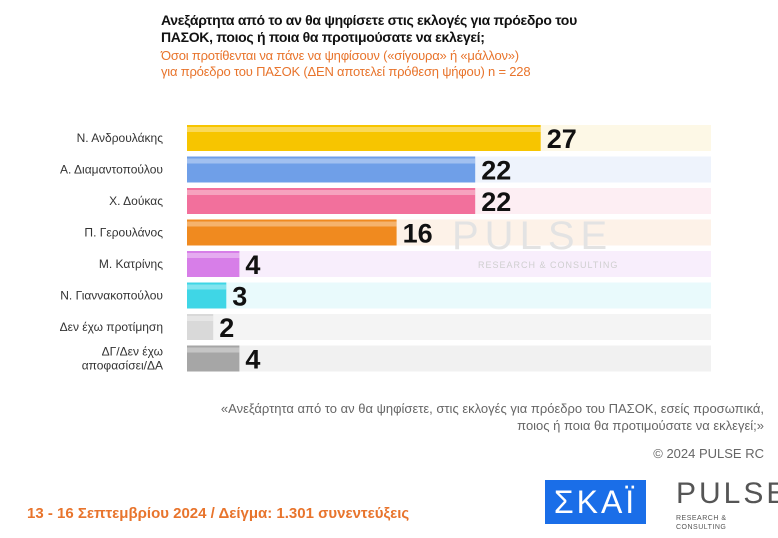 This screenshot has width=778, height=538. Describe the element at coordinates (111, 327) in the screenshot. I see `category-label: Δεν έχω προτίμηση` at that location.